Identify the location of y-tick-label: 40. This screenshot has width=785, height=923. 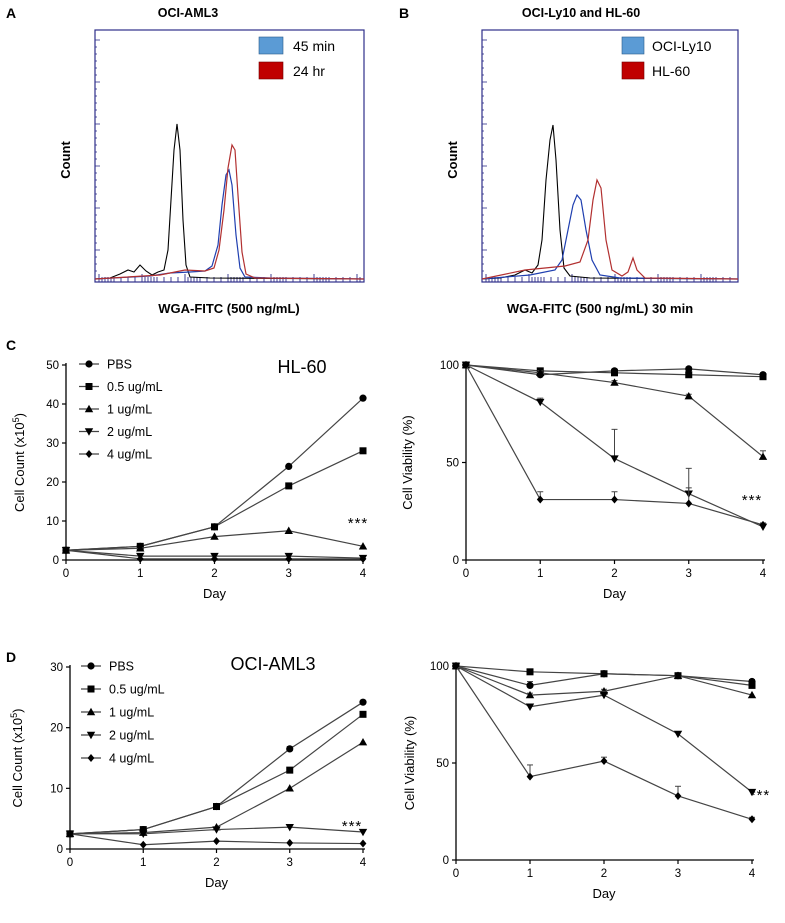
(52, 405).